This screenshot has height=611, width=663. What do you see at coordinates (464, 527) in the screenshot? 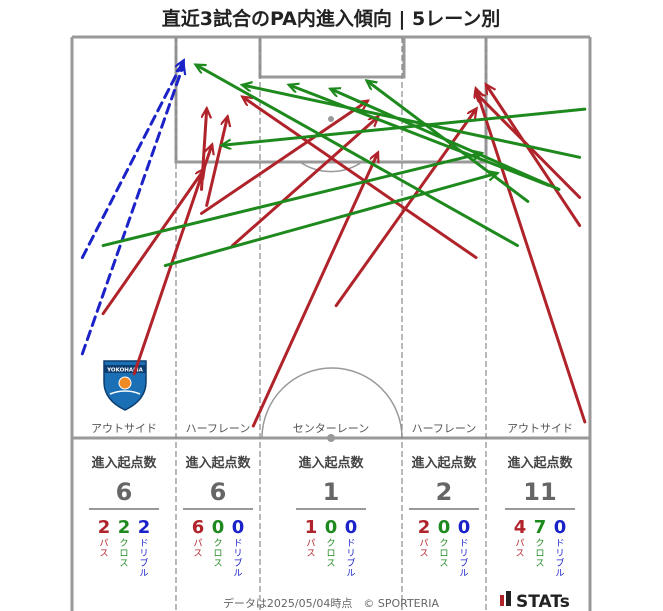
I see `stat-dribble-count-4: 0` at bounding box center [464, 527].